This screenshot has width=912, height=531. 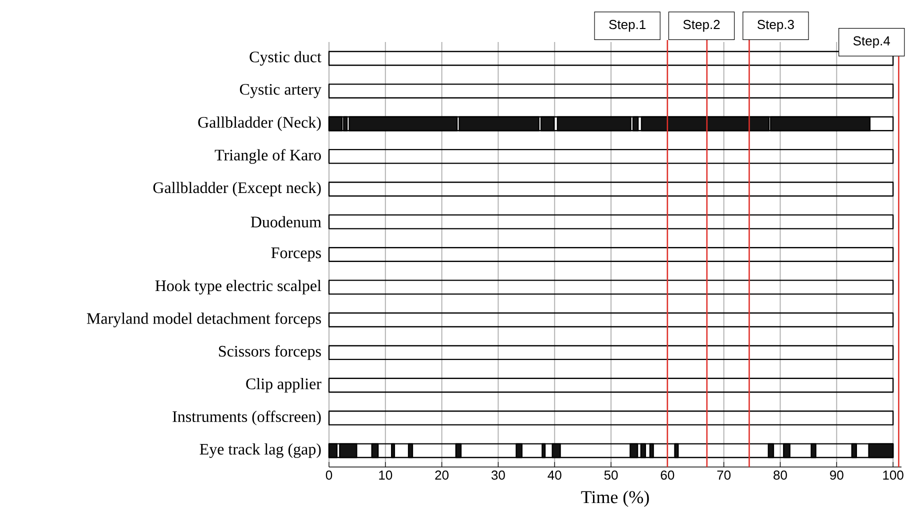 What do you see at coordinates (555, 475) in the screenshot?
I see `x-tick-label: 40` at bounding box center [555, 475].